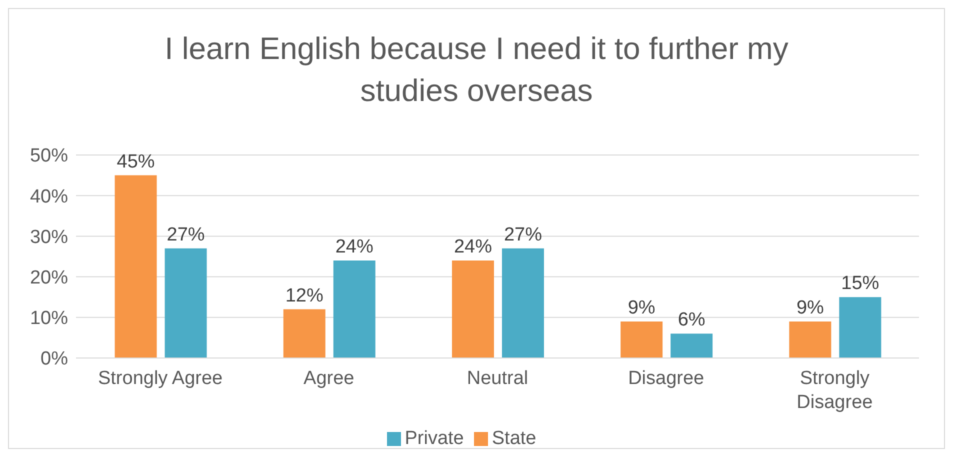  Describe the element at coordinates (477, 70) in the screenshot. I see `chart-title: I learn English because I need it to further my studies overseas` at that location.